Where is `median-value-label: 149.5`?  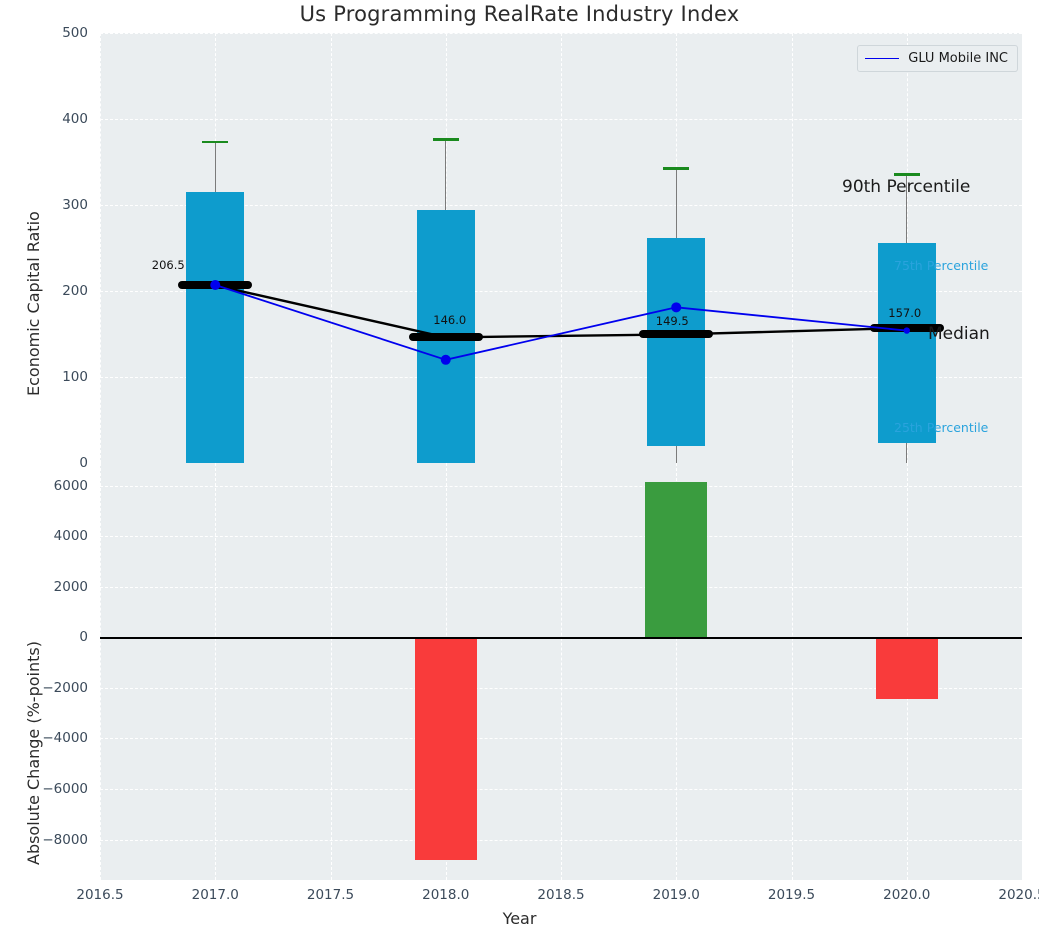
median-value-label: 149.5 is located at coordinates (672, 321).